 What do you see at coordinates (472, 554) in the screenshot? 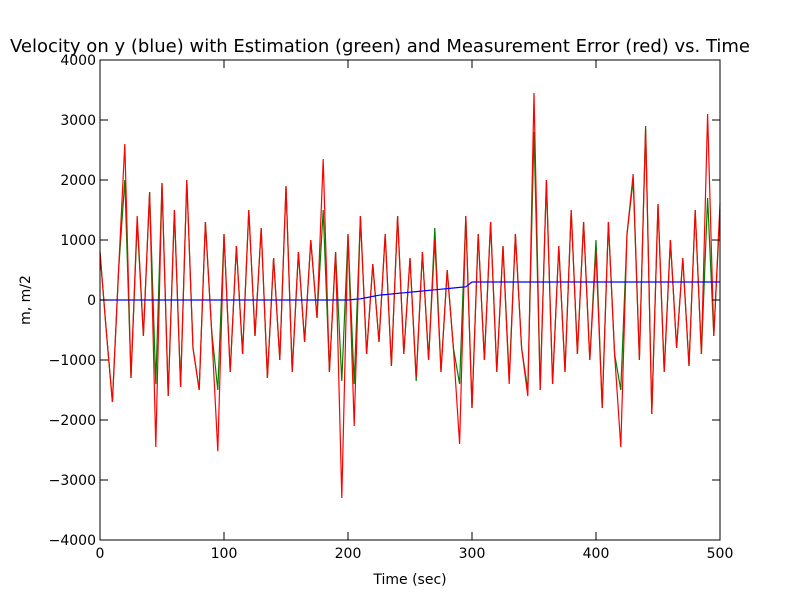
I see `x-tick-label: 300` at bounding box center [472, 554].